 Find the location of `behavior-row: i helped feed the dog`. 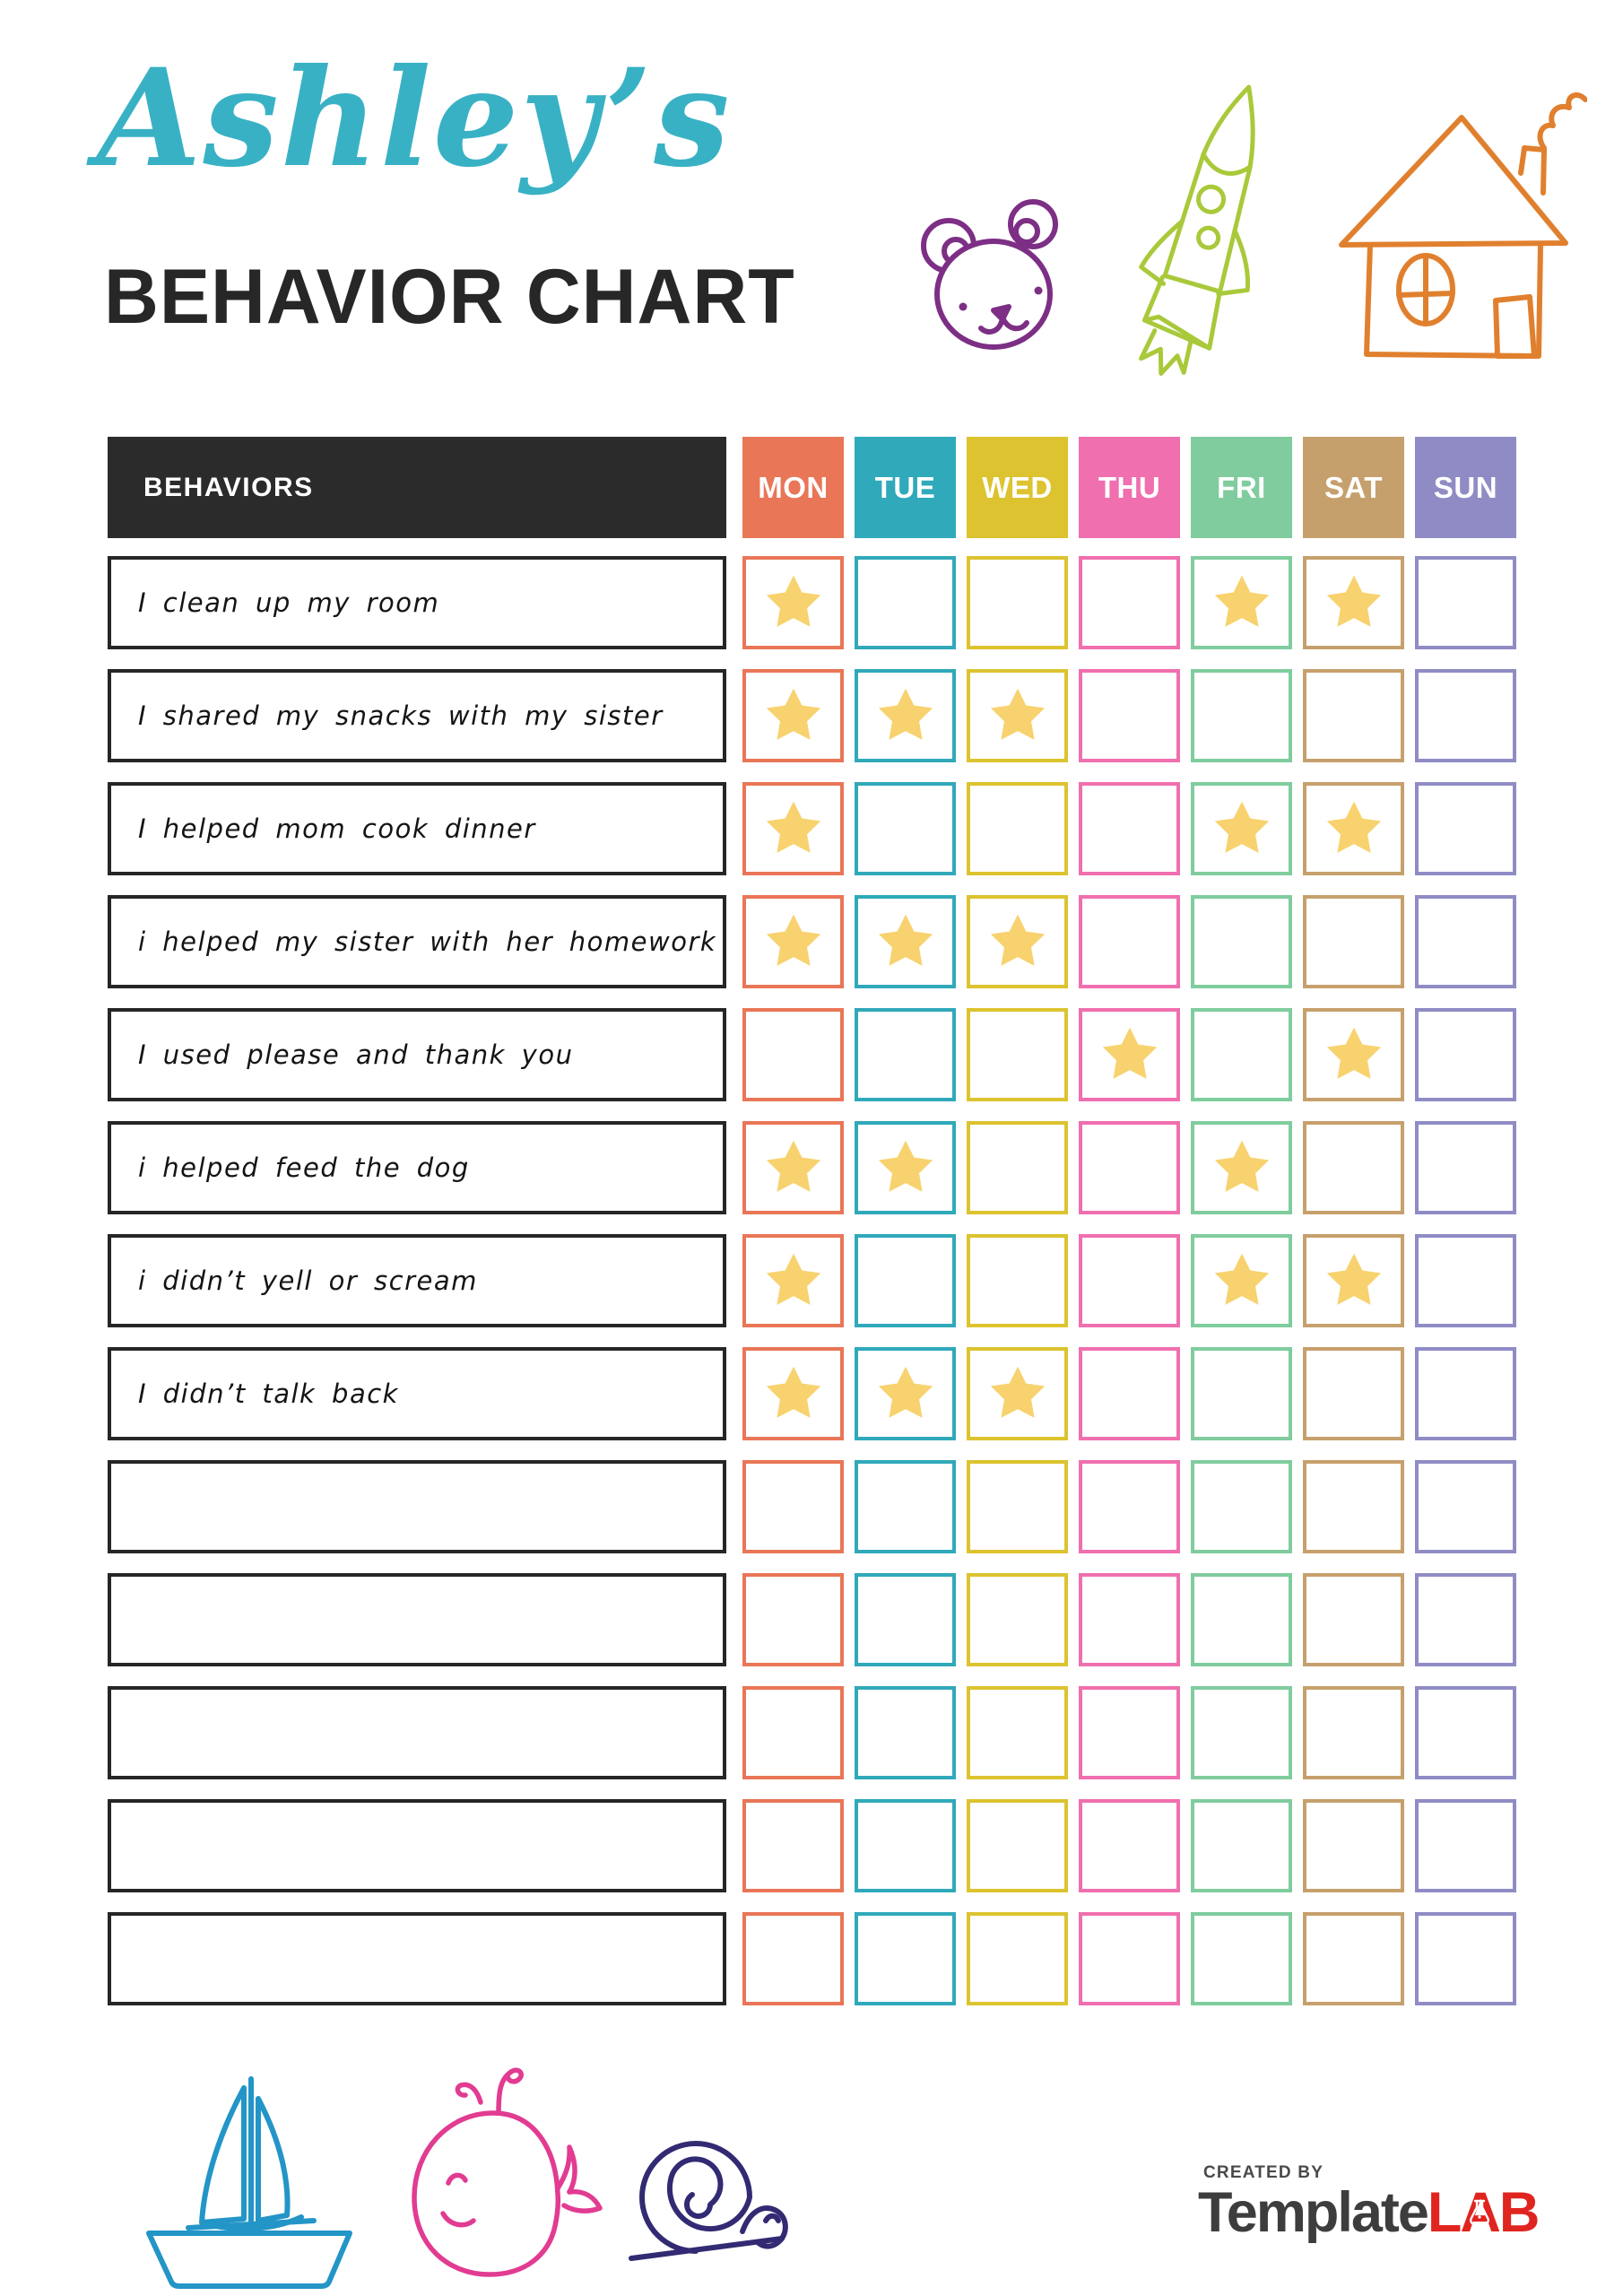

behavior-row: i helped feed the dog is located at coordinates (812, 1167).